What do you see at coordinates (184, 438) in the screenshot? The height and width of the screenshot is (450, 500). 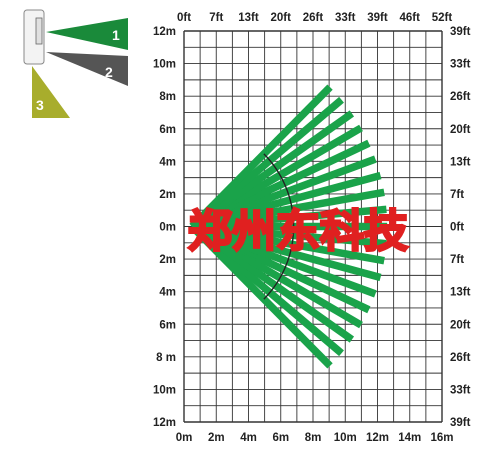 I see `bottom-axis-tick-label: 0m` at bounding box center [184, 438].